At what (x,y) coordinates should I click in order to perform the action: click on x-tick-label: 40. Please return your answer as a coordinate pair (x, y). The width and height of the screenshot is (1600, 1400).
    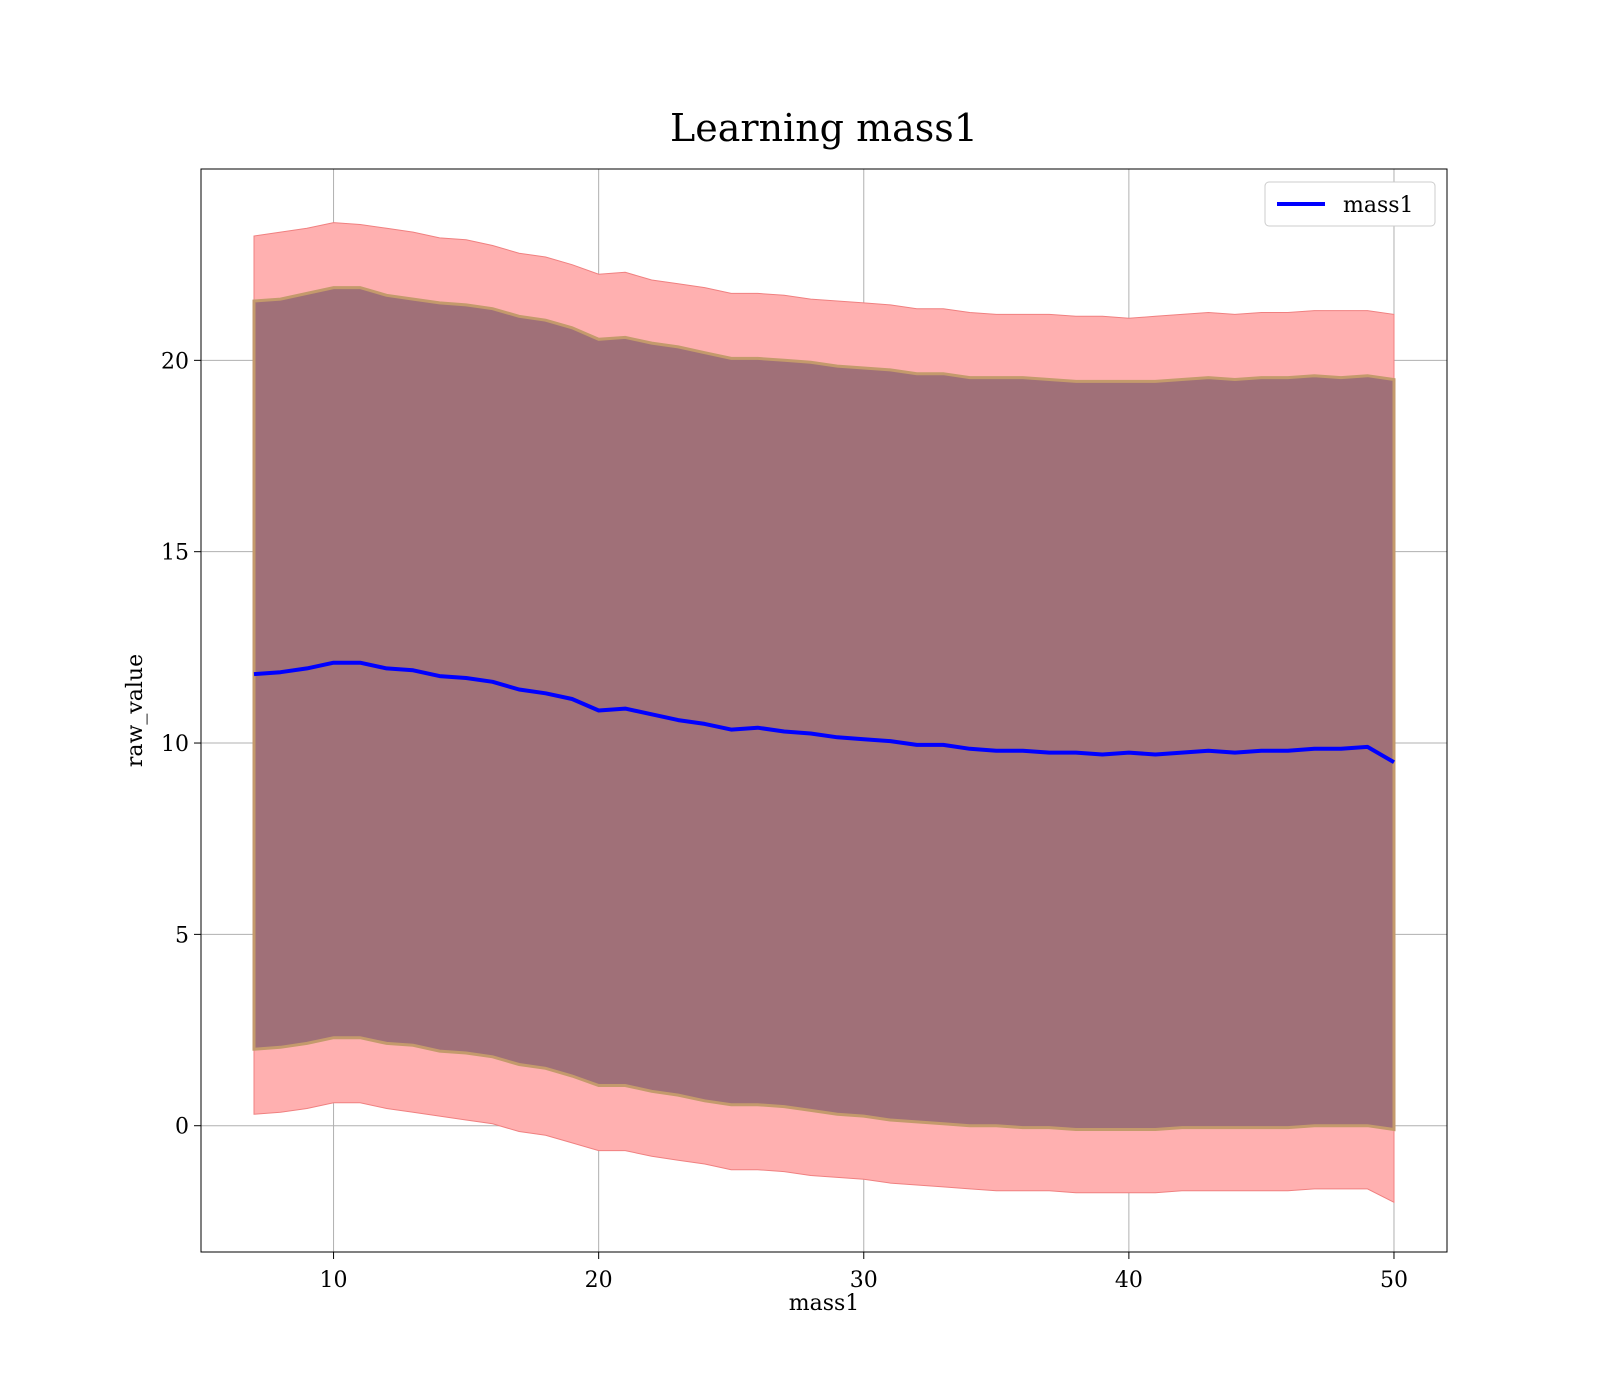
    Looking at the image, I should click on (1129, 1280).